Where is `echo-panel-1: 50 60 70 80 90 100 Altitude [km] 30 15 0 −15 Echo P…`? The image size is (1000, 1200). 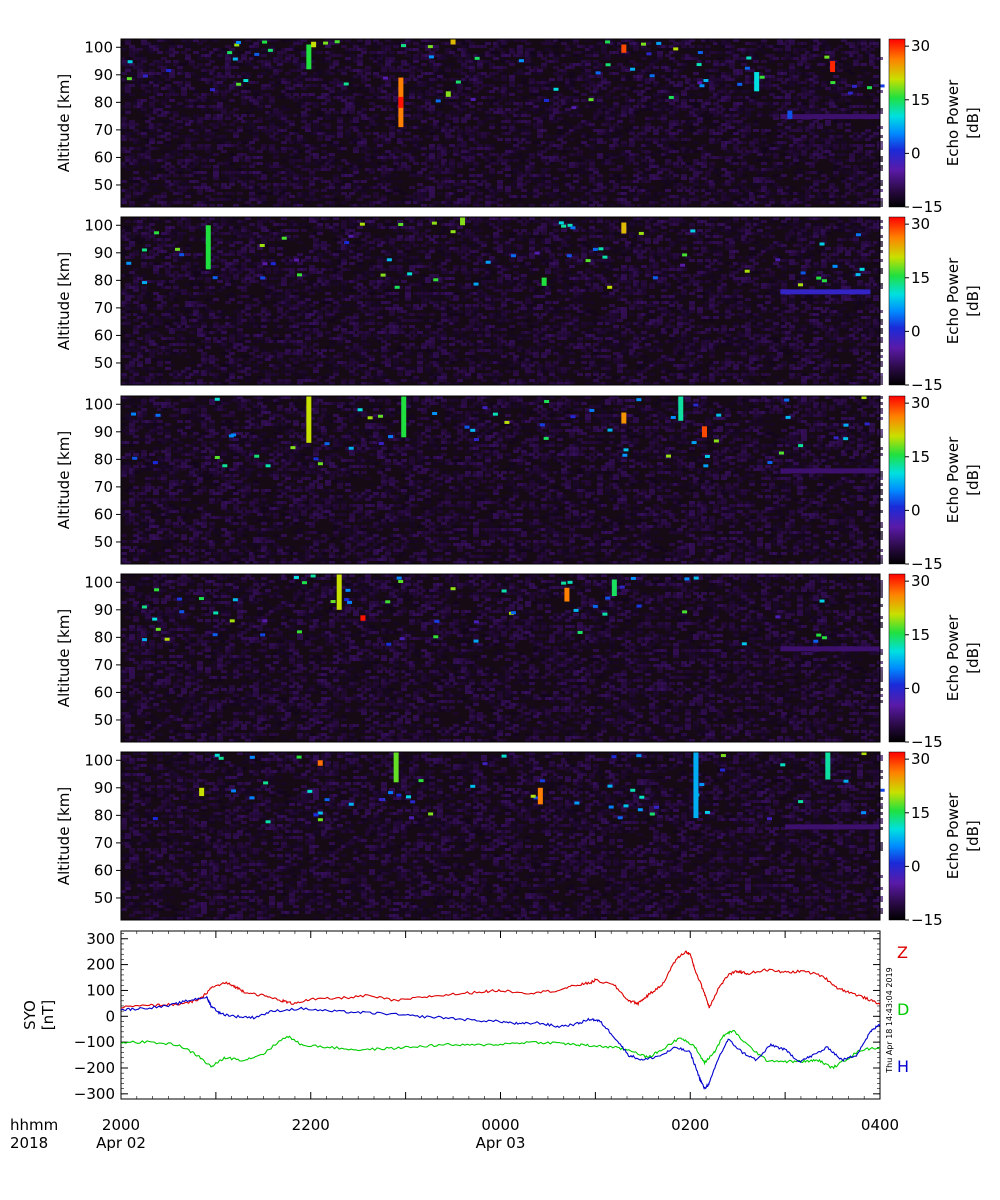 echo-panel-1: 50 60 70 80 90 100 Altitude [km] 30 15 0 −15 Echo P… is located at coordinates (518, 126).